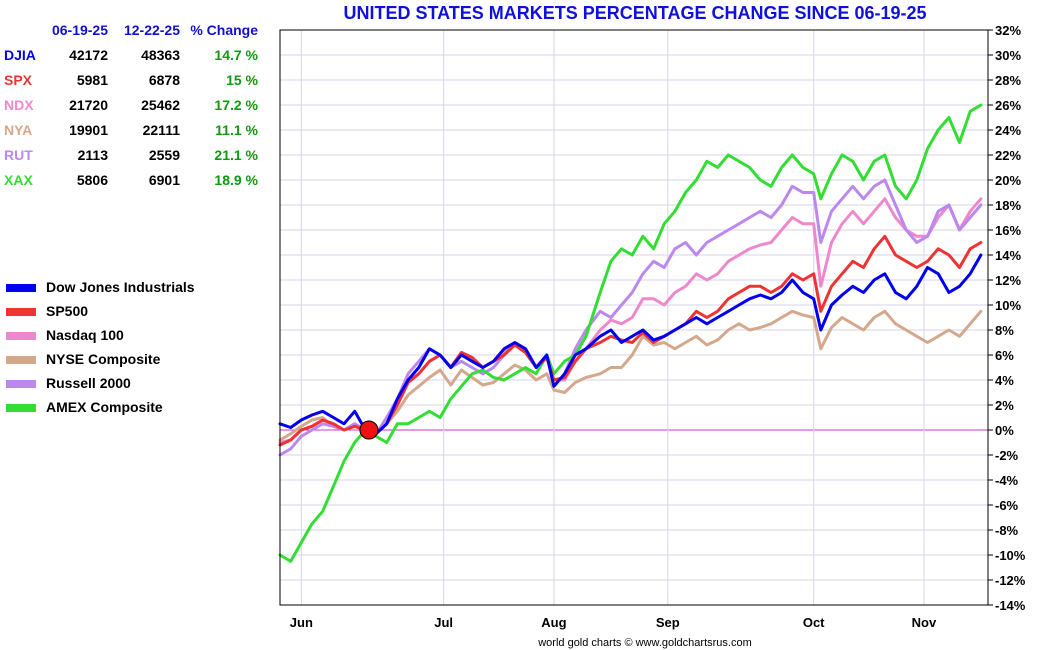 This screenshot has width=1050, height=650. What do you see at coordinates (92, 80) in the screenshot?
I see `row-start: 5981` at bounding box center [92, 80].